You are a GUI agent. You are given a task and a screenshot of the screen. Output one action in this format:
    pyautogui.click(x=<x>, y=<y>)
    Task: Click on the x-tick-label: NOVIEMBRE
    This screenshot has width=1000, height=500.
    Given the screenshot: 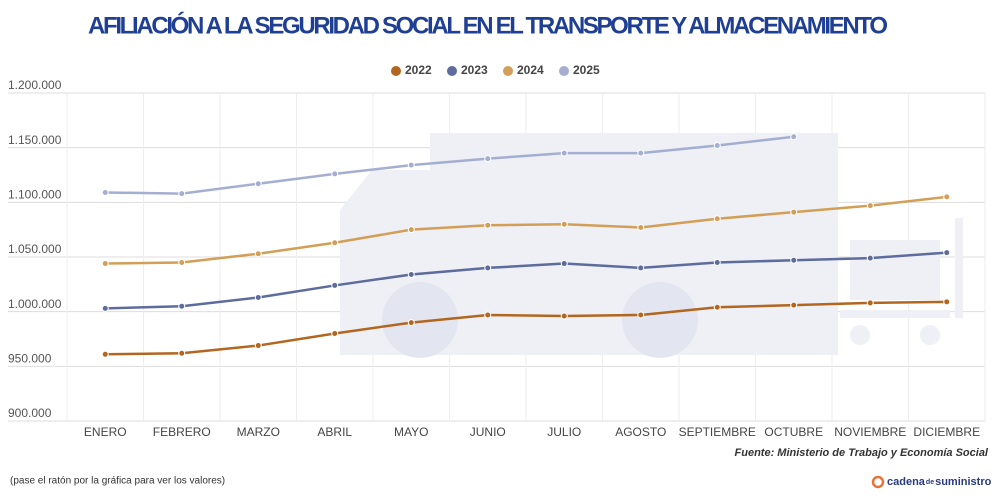 What is the action you would take?
    pyautogui.click(x=870, y=432)
    